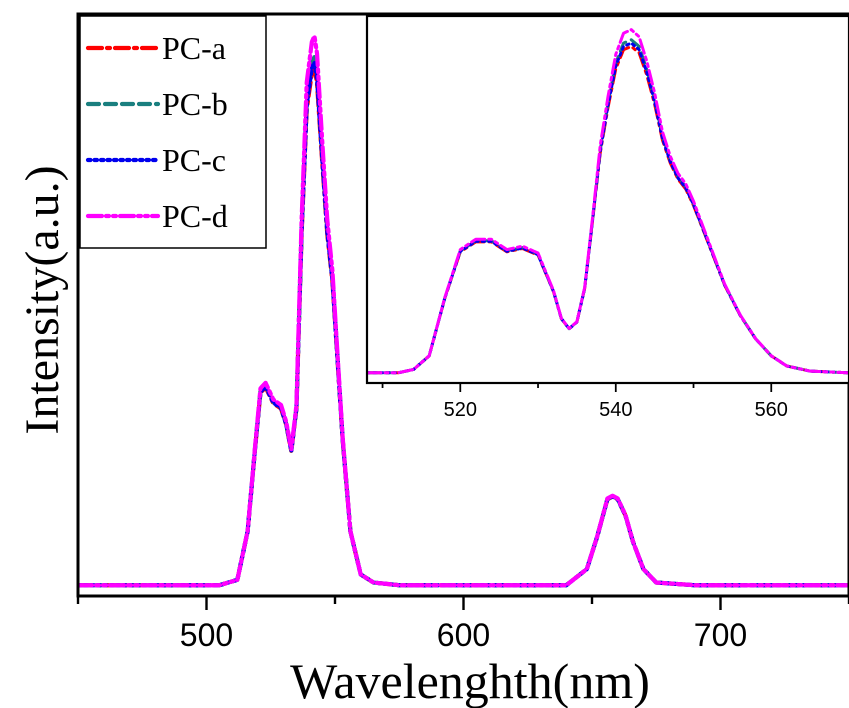 The height and width of the screenshot is (708, 849). Describe the element at coordinates (195, 104) in the screenshot. I see `legend-label-pc-b: PC-b` at that location.